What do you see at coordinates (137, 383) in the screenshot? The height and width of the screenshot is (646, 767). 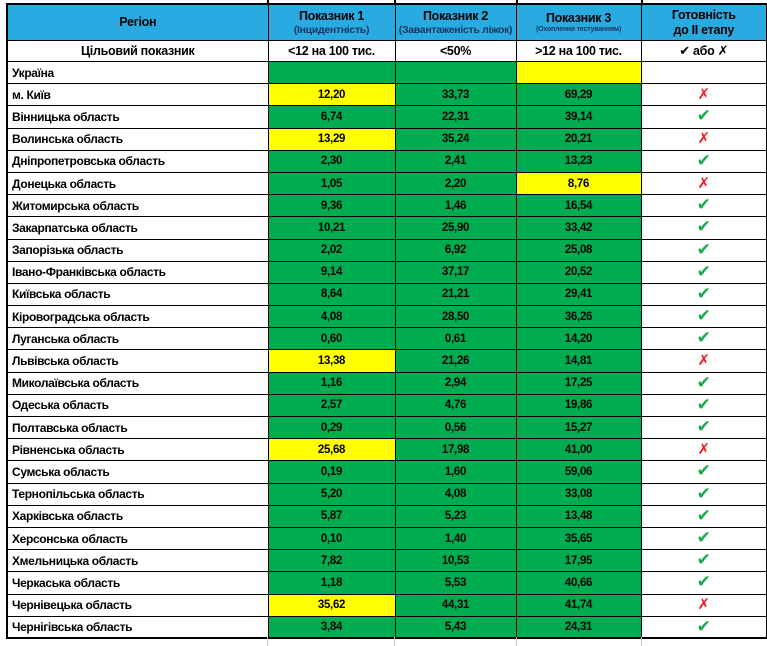 I see `region-cell: Миколаївська область` at bounding box center [137, 383].